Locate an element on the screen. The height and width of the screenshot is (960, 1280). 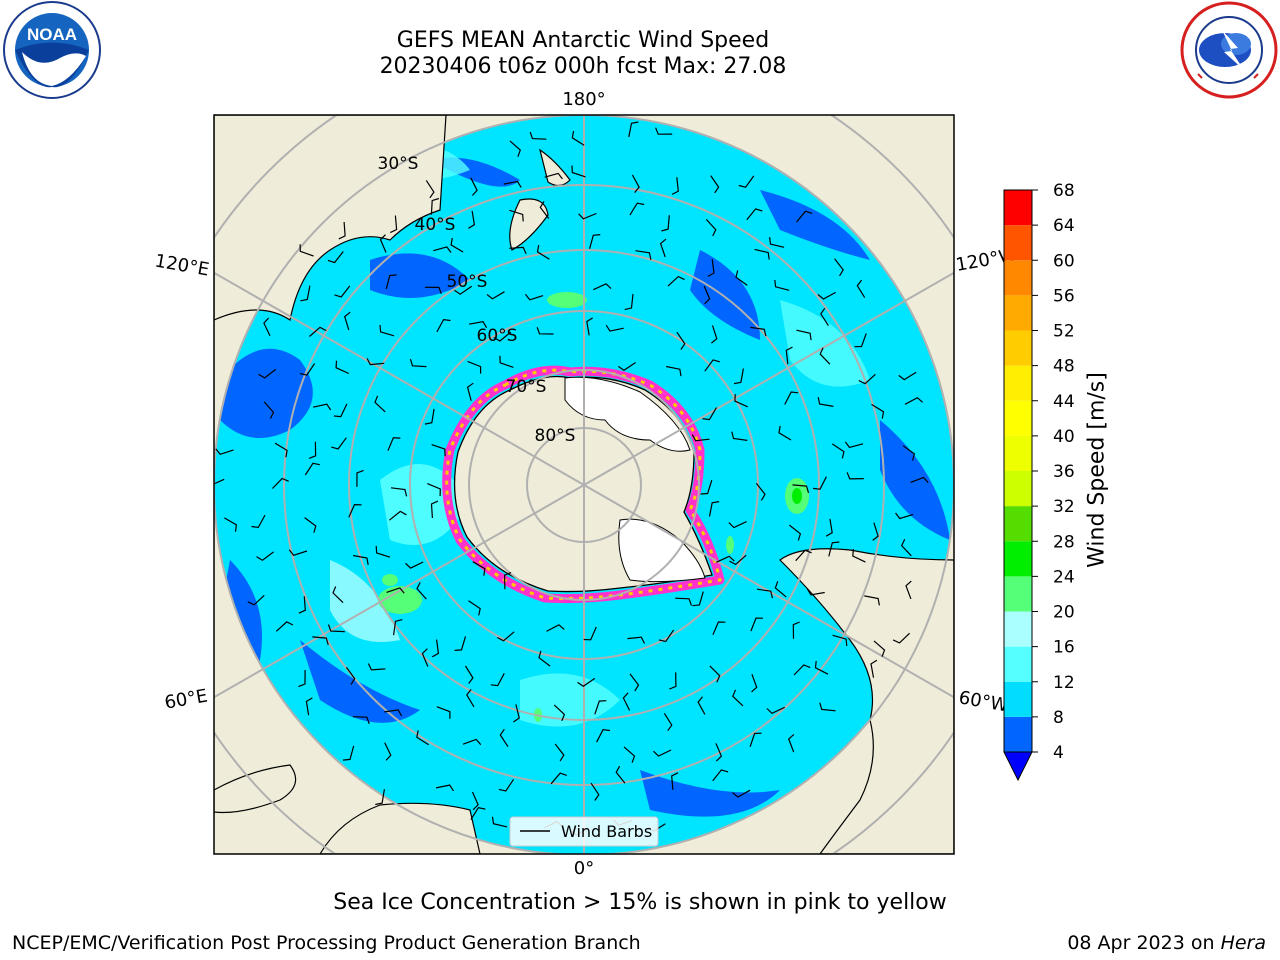
lat-label-60s: 60°S is located at coordinates (497, 336).